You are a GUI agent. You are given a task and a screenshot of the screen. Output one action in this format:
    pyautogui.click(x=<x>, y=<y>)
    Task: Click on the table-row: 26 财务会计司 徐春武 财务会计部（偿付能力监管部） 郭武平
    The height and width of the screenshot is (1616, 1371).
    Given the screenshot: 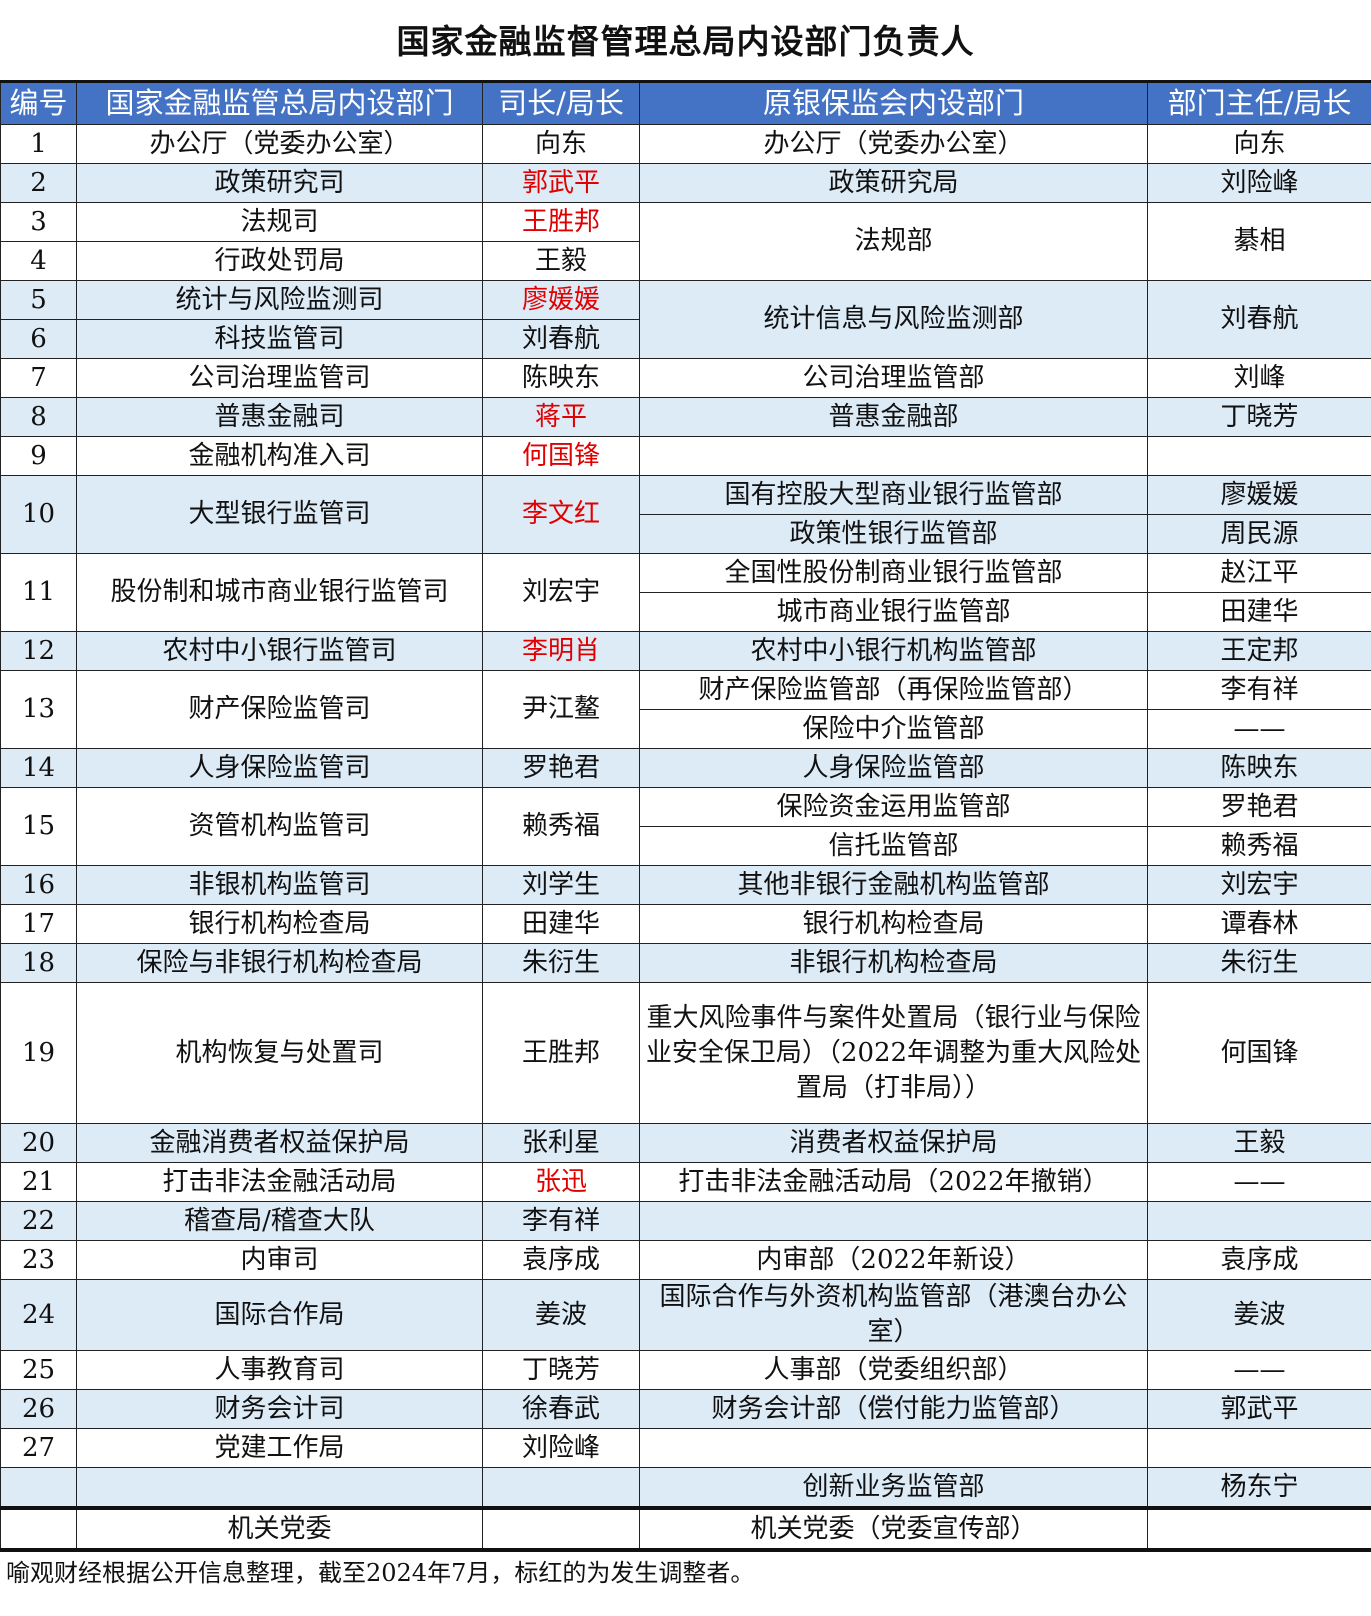 What is the action you would take?
    pyautogui.click(x=685, y=1409)
    